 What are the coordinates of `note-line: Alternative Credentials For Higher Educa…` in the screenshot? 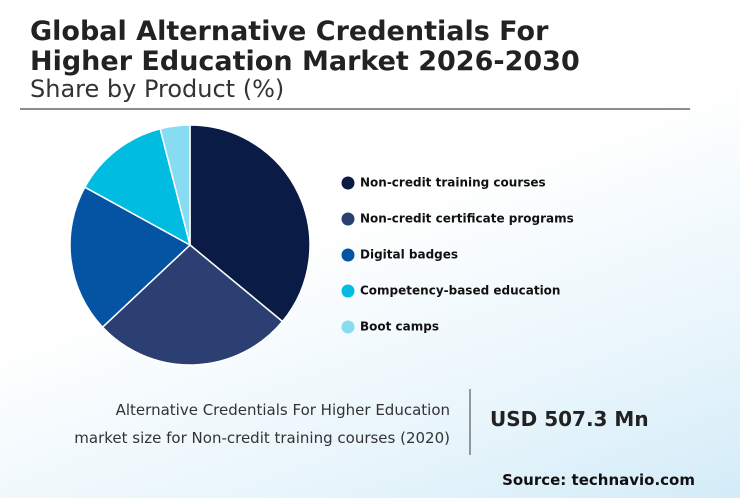 It's located at (283, 410).